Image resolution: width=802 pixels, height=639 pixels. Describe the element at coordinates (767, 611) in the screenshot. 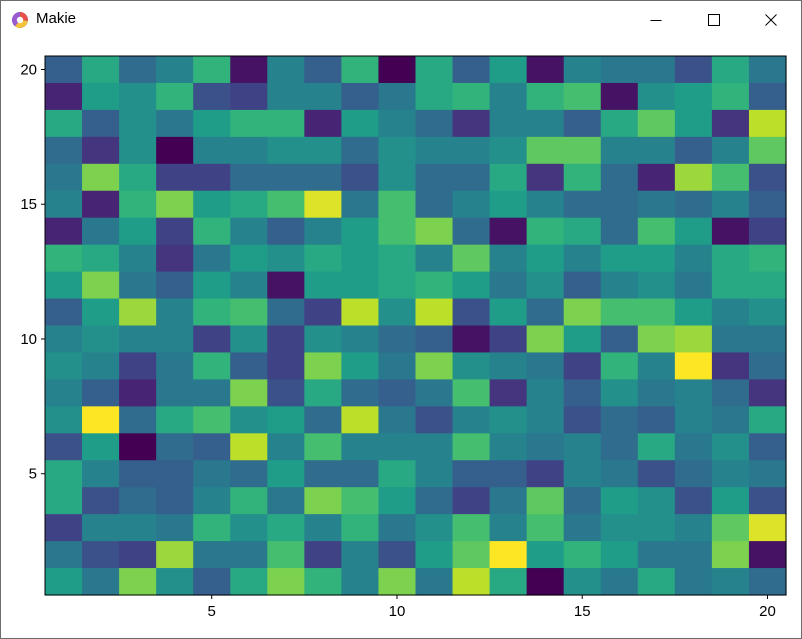

I see `x-tick-label: 20` at that location.